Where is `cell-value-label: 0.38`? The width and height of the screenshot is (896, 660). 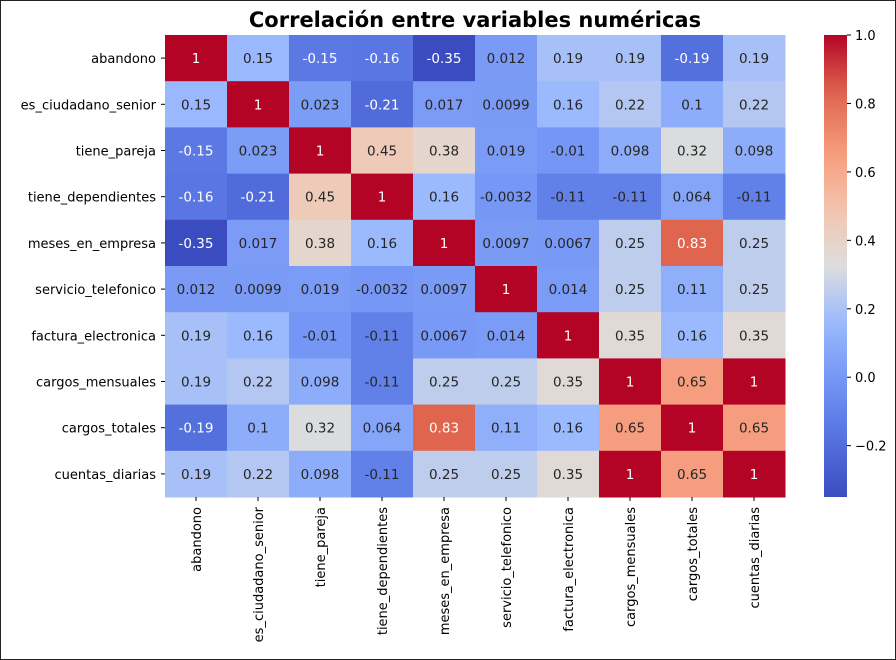 cell-value-label: 0.38 is located at coordinates (320, 244).